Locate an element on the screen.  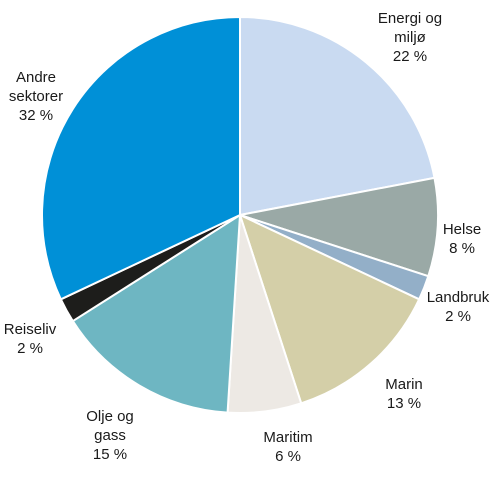
slice-label-reiseliv: Reiseliv 2 % is located at coordinates (30, 339).